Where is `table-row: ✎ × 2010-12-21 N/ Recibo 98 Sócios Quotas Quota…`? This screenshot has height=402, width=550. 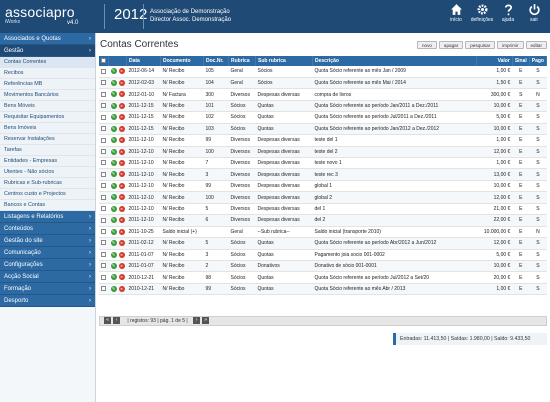 table-row: ✎ × 2010-12-21 N/ Recibo 98 Sócios Quotas Quota… is located at coordinates (323, 277).